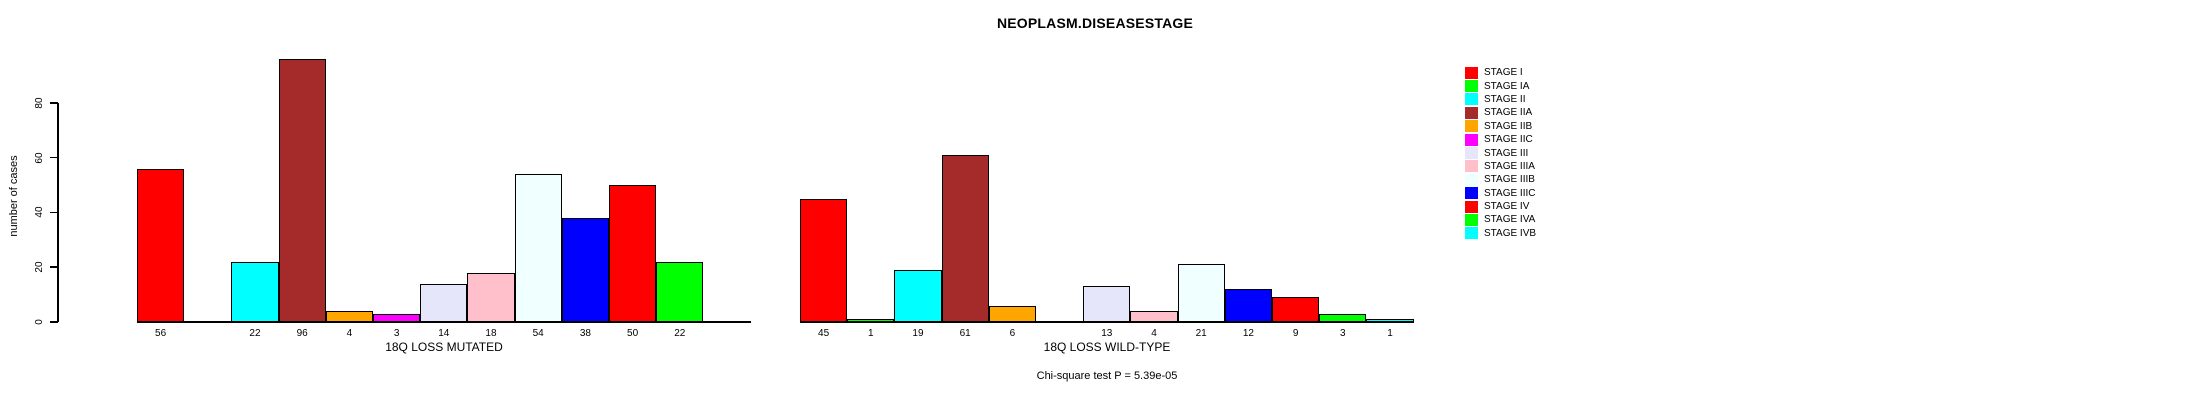 The height and width of the screenshot is (400, 2190). I want to click on bar-value-label: 45, so click(824, 333).